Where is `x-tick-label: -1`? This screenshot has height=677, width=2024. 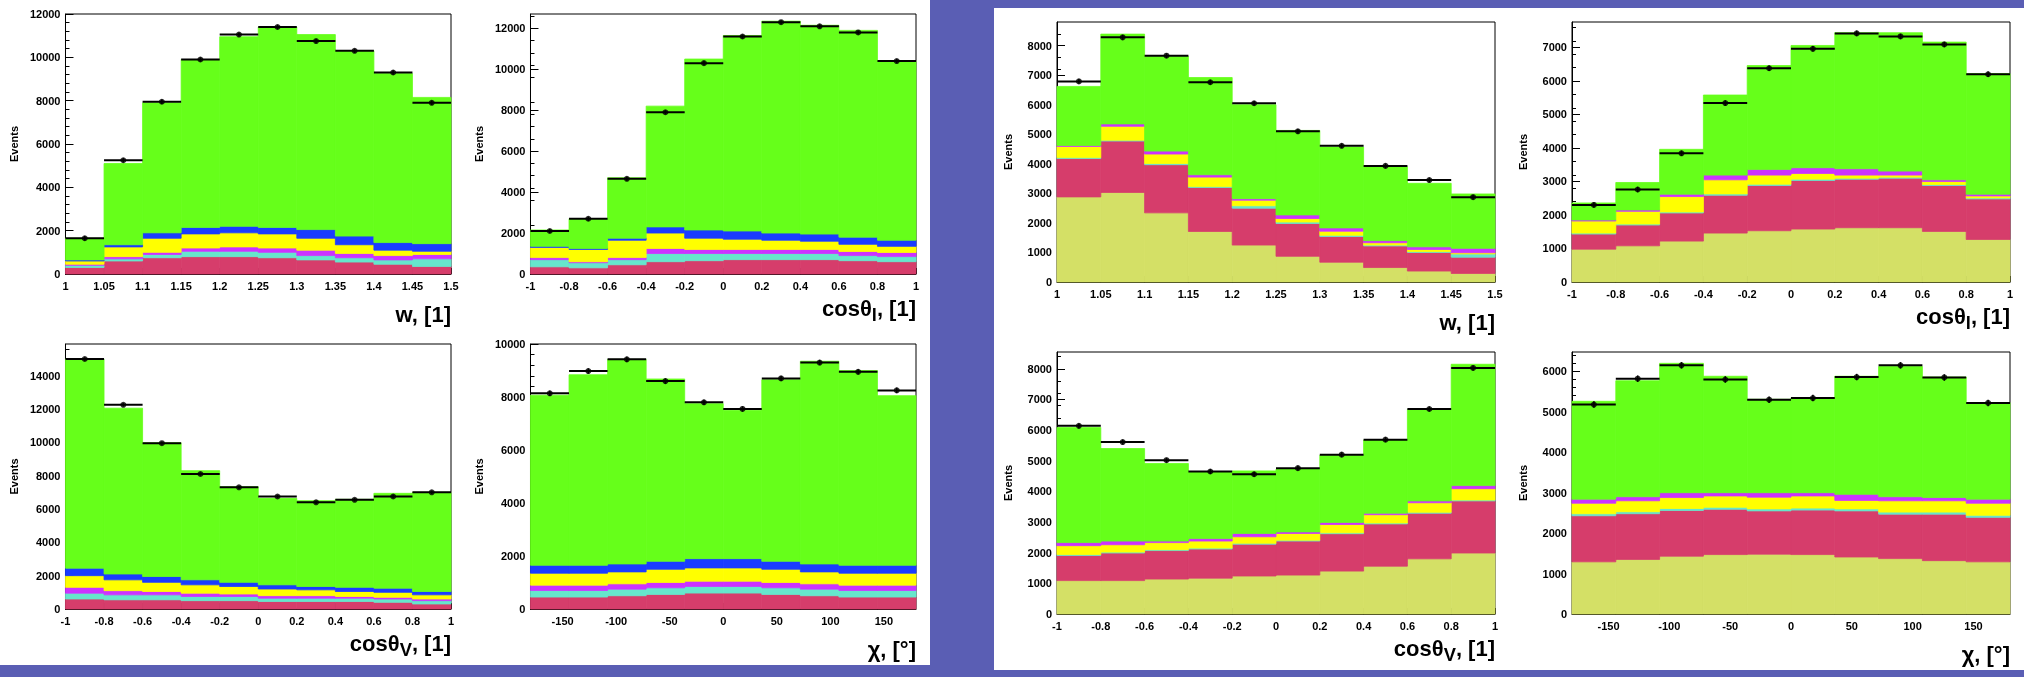 x-tick-label: -1 is located at coordinates (1057, 625).